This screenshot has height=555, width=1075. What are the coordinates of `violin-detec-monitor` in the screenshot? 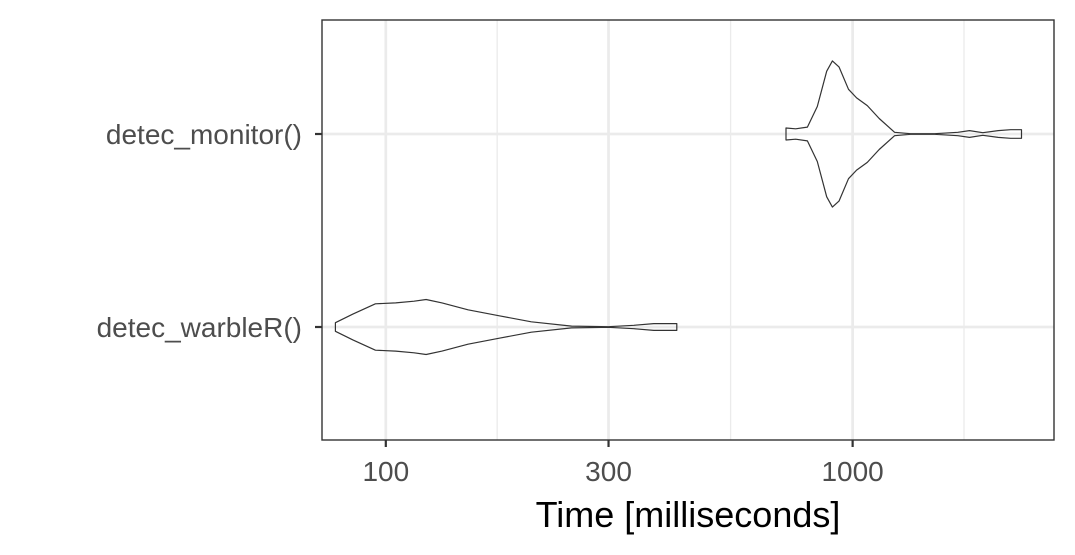 It's located at (904, 134).